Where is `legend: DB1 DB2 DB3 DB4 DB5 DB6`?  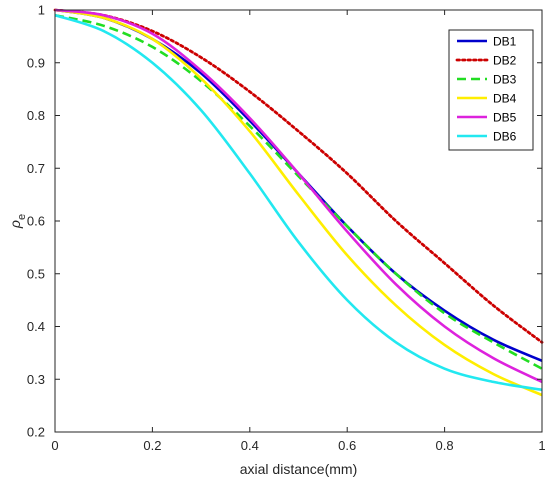 legend: DB1 DB2 DB3 DB4 DB5 DB6 is located at coordinates (491, 90).